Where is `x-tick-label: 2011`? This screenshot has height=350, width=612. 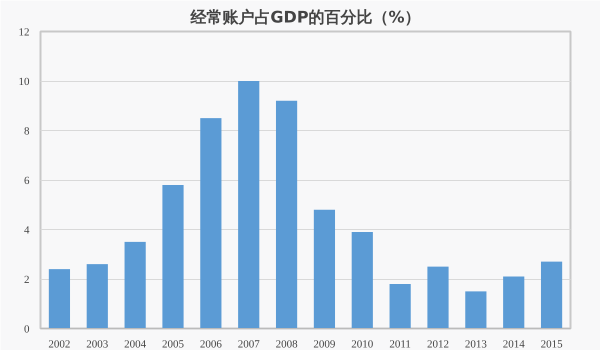
x-tick-label: 2011 is located at coordinates (400, 344).